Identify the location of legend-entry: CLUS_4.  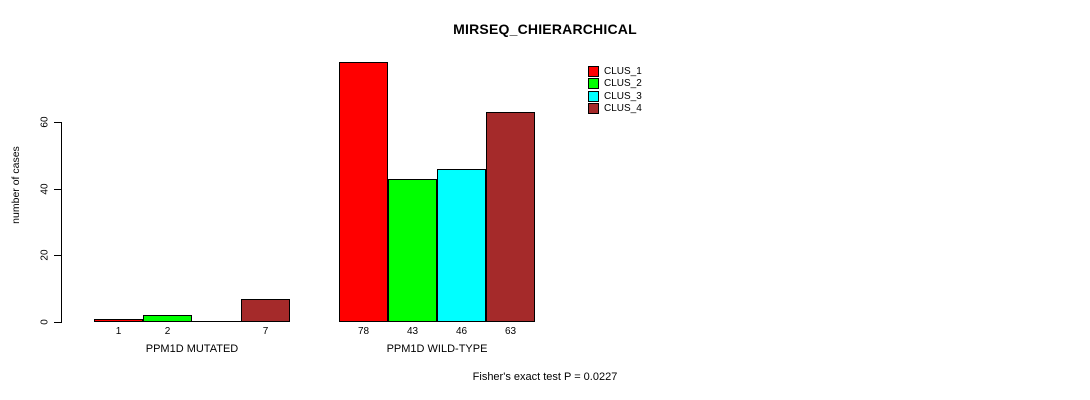
(615, 109).